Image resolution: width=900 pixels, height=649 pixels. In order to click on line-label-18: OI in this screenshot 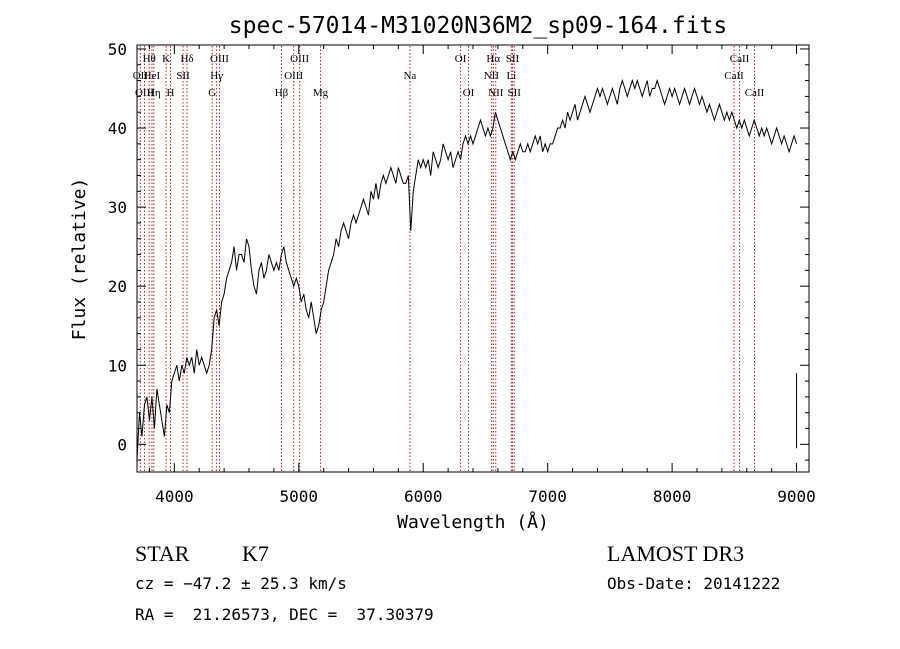, I will do `click(469, 93)`.